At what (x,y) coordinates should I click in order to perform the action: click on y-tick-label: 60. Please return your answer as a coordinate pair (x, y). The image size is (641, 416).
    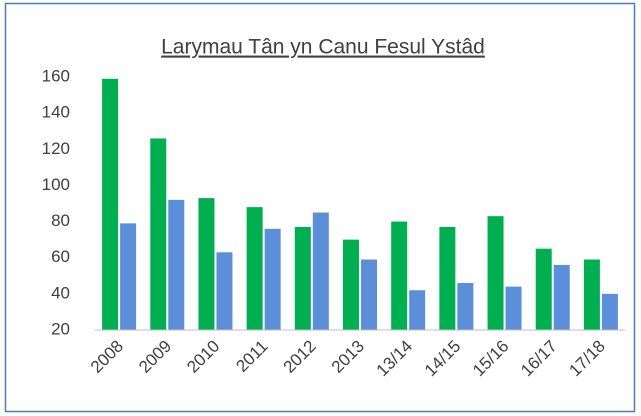
    Looking at the image, I should click on (60, 256).